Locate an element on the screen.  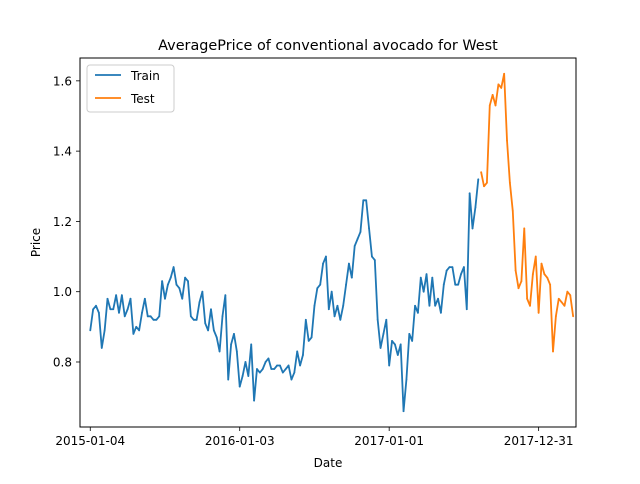
y-axis-label: Price is located at coordinates (36, 242).